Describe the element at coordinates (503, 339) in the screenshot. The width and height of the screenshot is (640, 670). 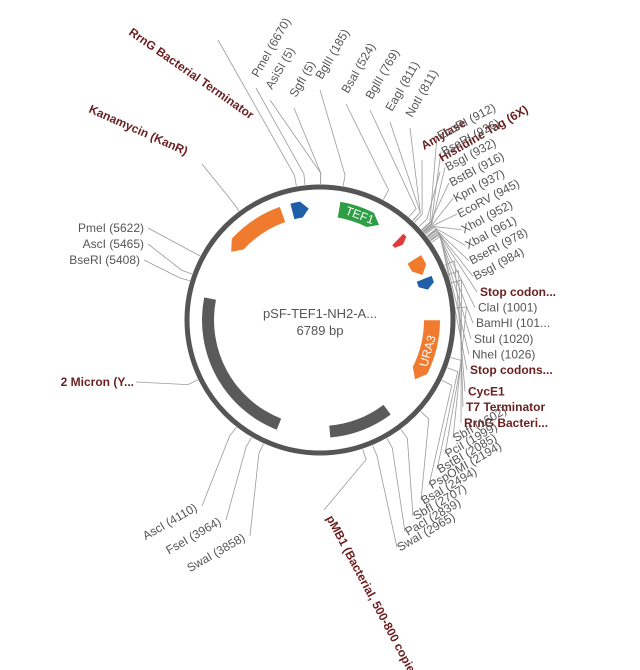
I see `label-stui-1020-33: StuI (1020)` at that location.